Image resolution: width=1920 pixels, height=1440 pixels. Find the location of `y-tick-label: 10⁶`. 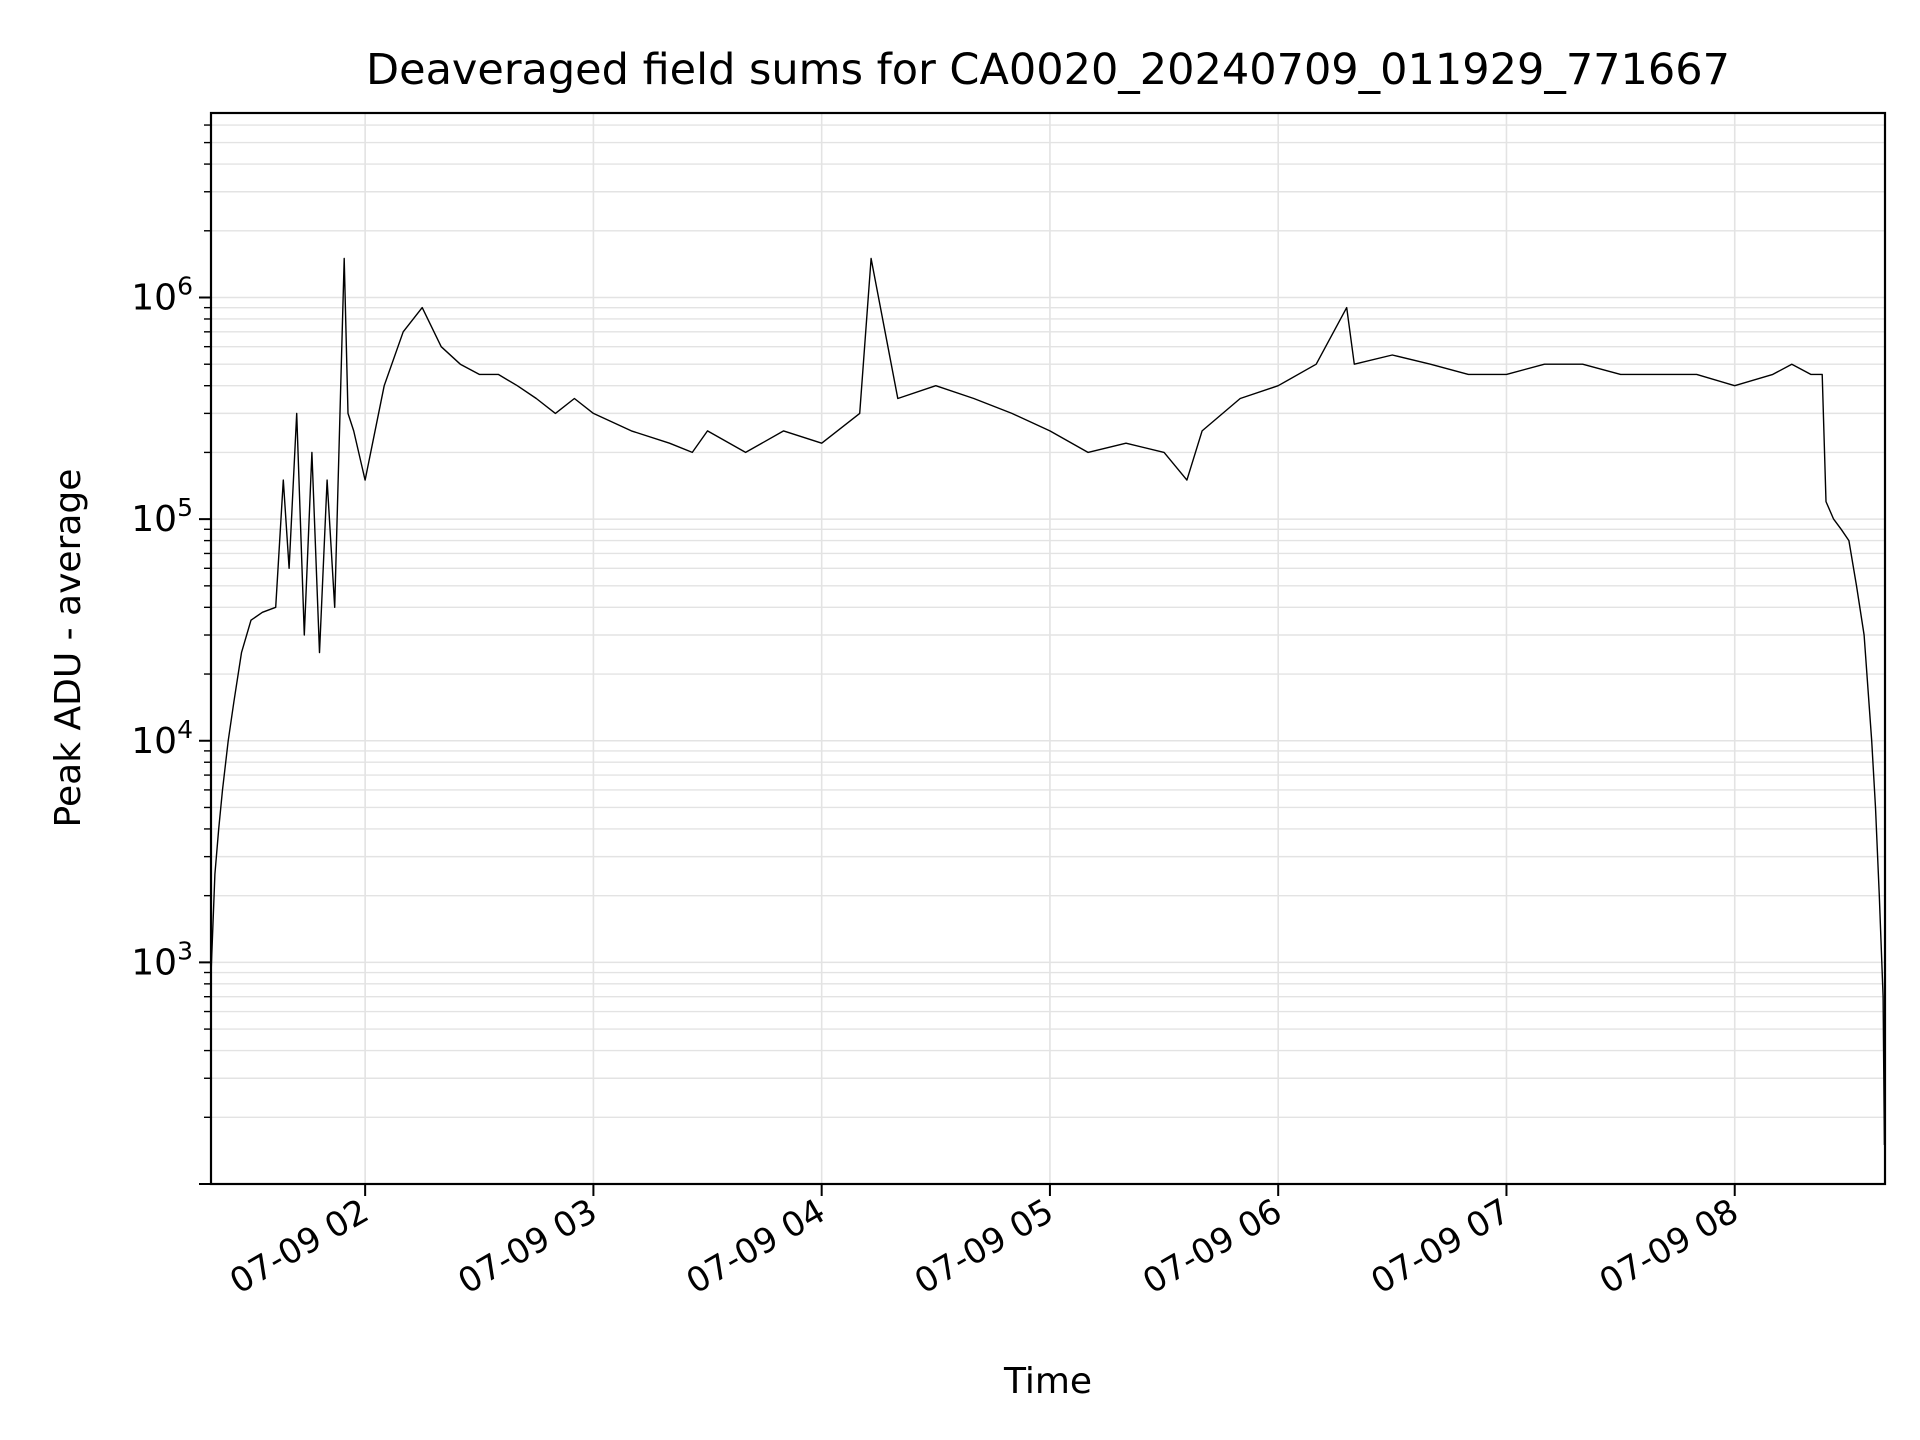

y-tick-label: 10⁶ is located at coordinates (162, 295).